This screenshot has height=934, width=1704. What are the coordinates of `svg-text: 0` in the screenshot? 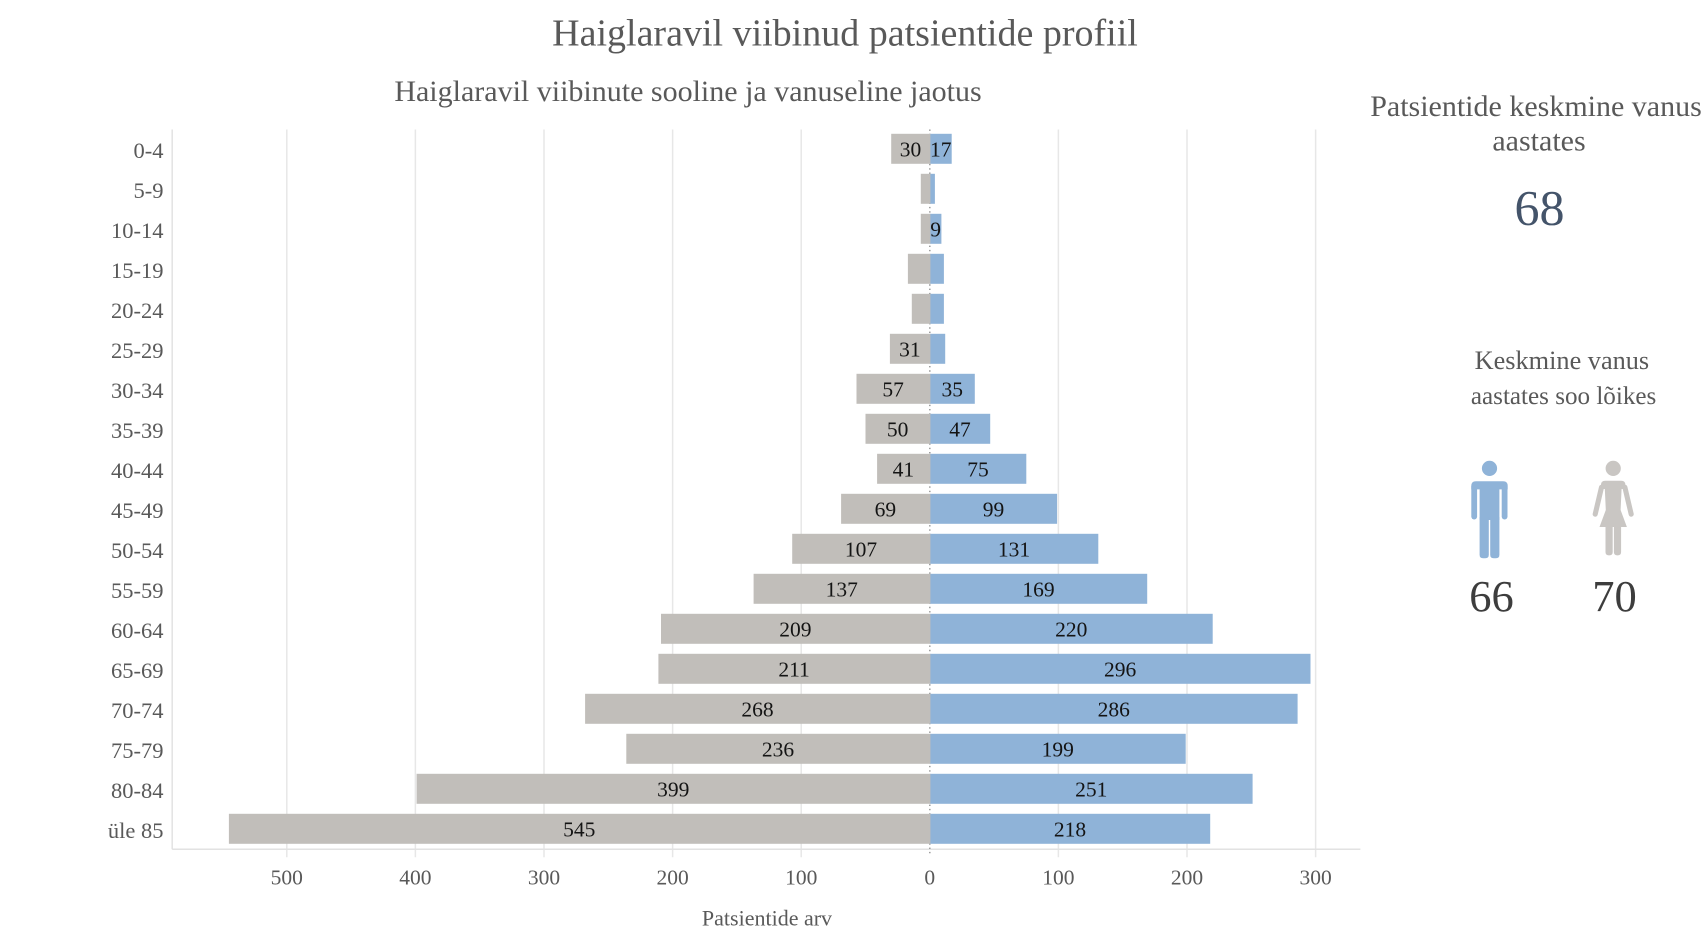 It's located at (929, 878).